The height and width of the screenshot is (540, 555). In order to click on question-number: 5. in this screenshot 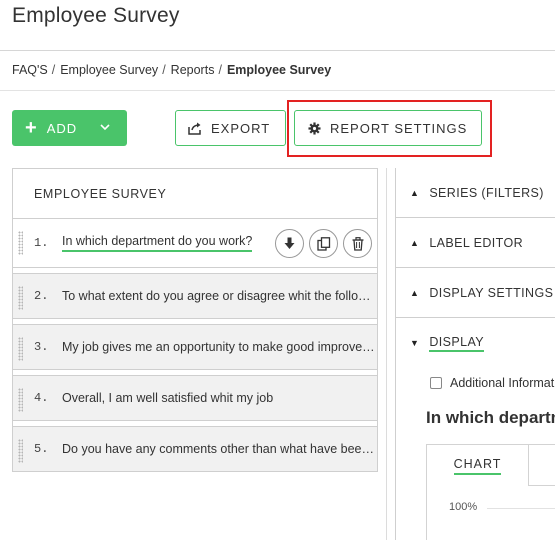, I will do `click(41, 449)`.